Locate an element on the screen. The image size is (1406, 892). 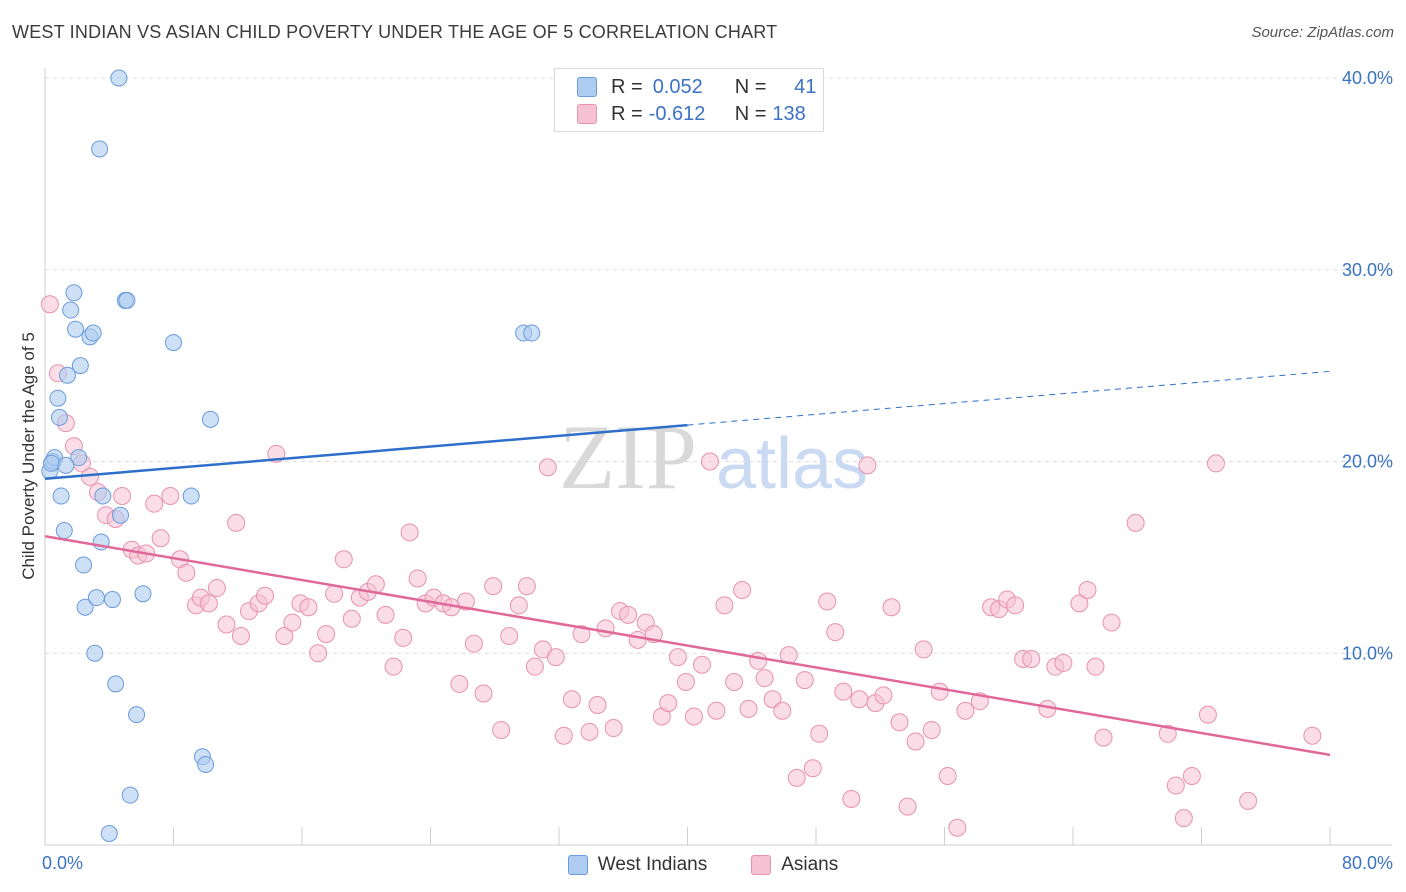
n-label: N = is located at coordinates (750, 113).